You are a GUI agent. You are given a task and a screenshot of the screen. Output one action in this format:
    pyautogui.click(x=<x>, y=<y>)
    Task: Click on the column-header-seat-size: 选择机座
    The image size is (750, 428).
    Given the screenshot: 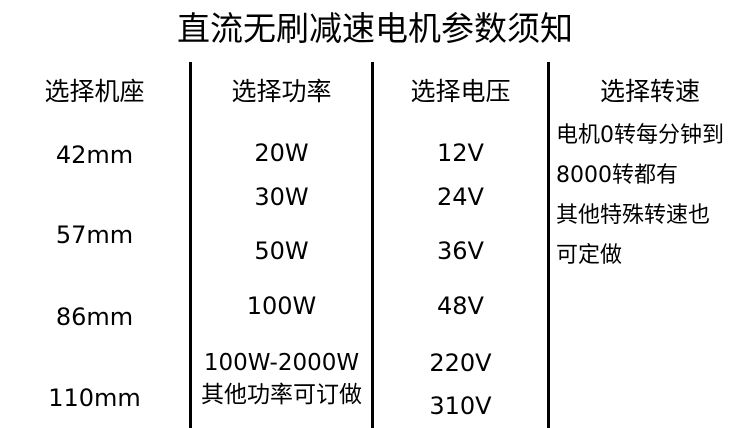 What is the action you would take?
    pyautogui.click(x=94, y=91)
    